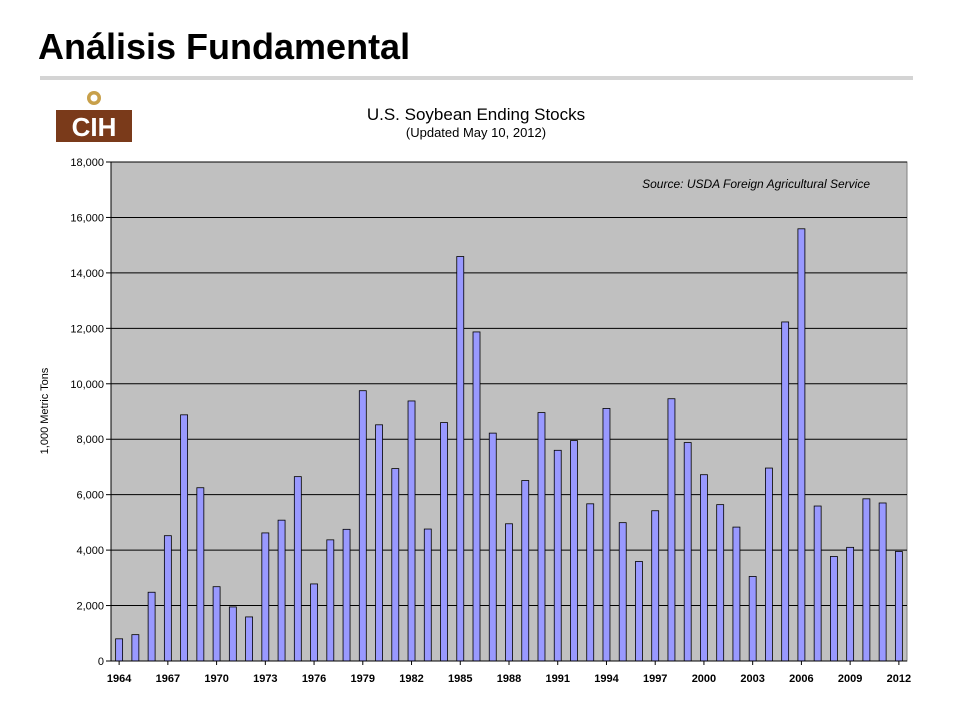  I want to click on x-tick-label: 2009, so click(850, 679).